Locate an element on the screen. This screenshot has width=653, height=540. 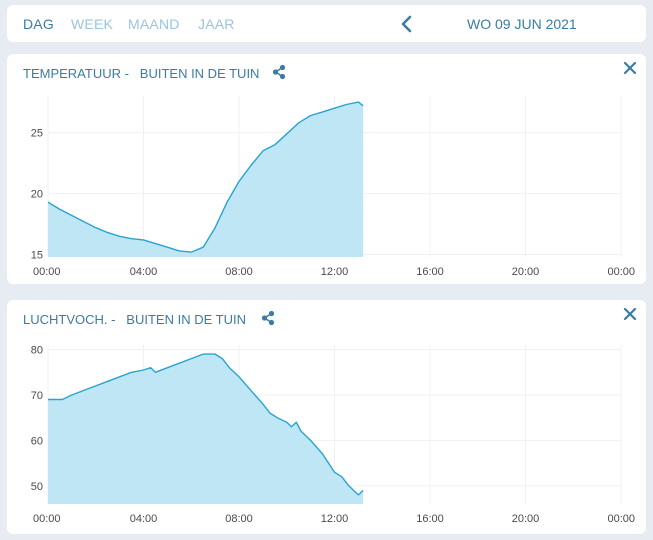
y-tick-label: 70 is located at coordinates (37, 396).